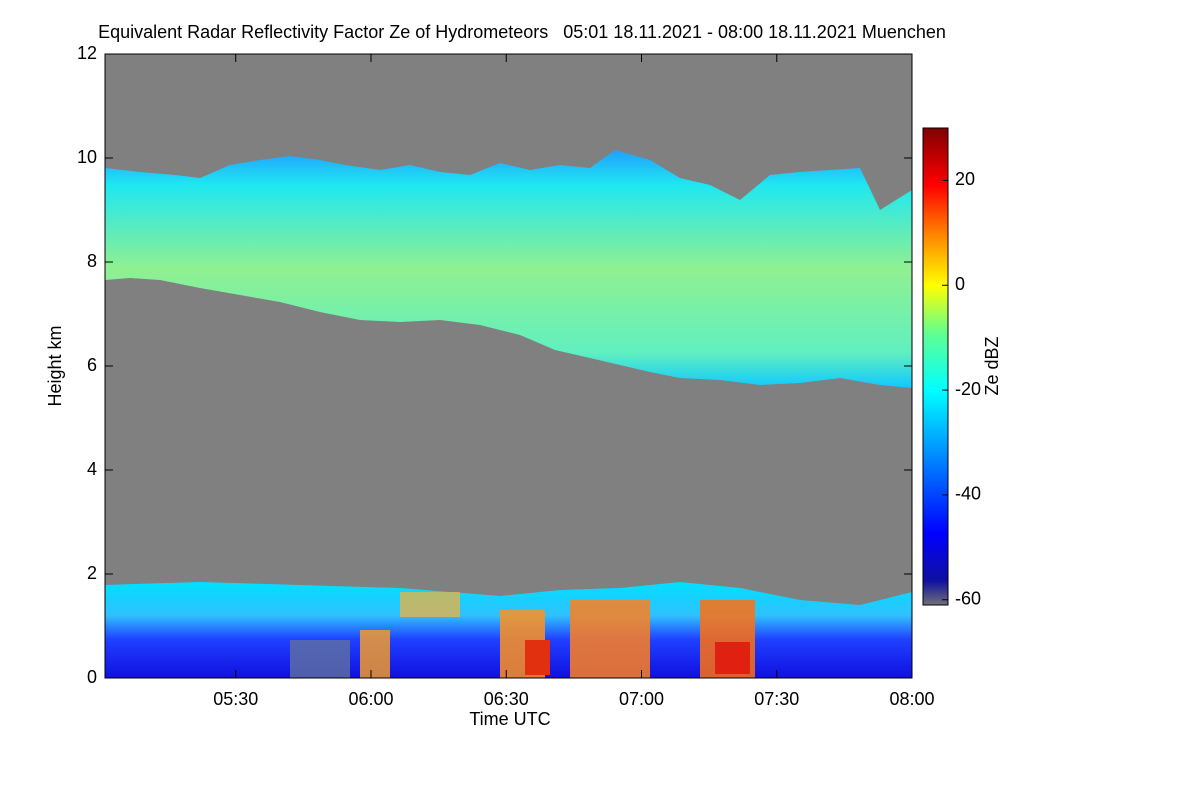  I want to click on x-tick-label: 07:00, so click(641, 699).